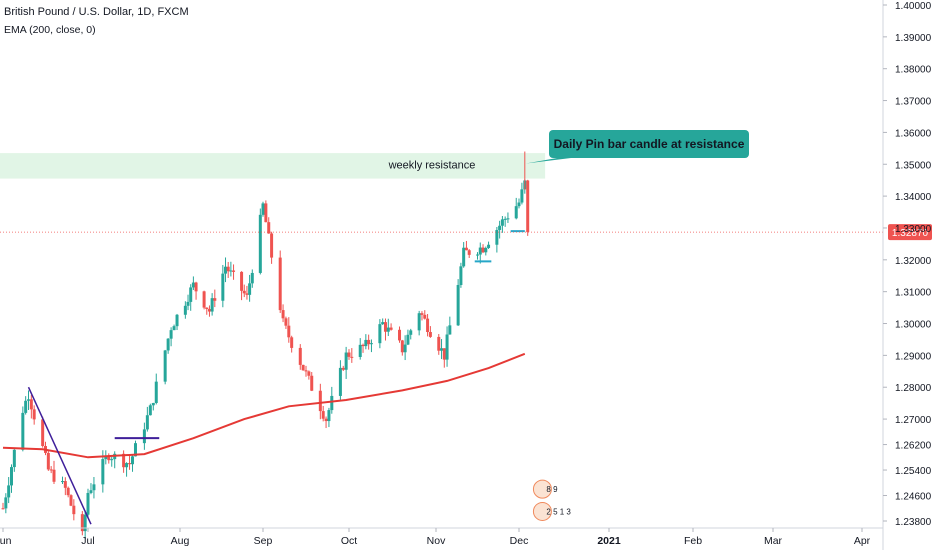 This screenshot has width=932, height=555. What do you see at coordinates (913, 102) in the screenshot?
I see `y-tick-label: 1.37000` at bounding box center [913, 102].